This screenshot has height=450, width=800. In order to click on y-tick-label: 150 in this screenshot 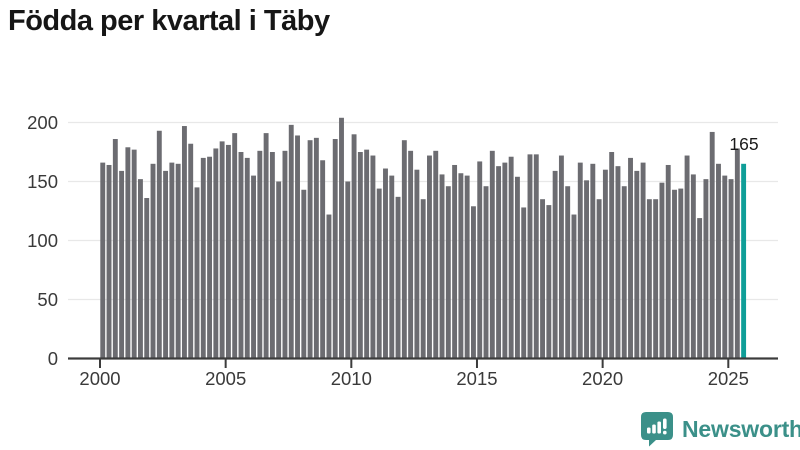, I will do `click(42, 181)`.